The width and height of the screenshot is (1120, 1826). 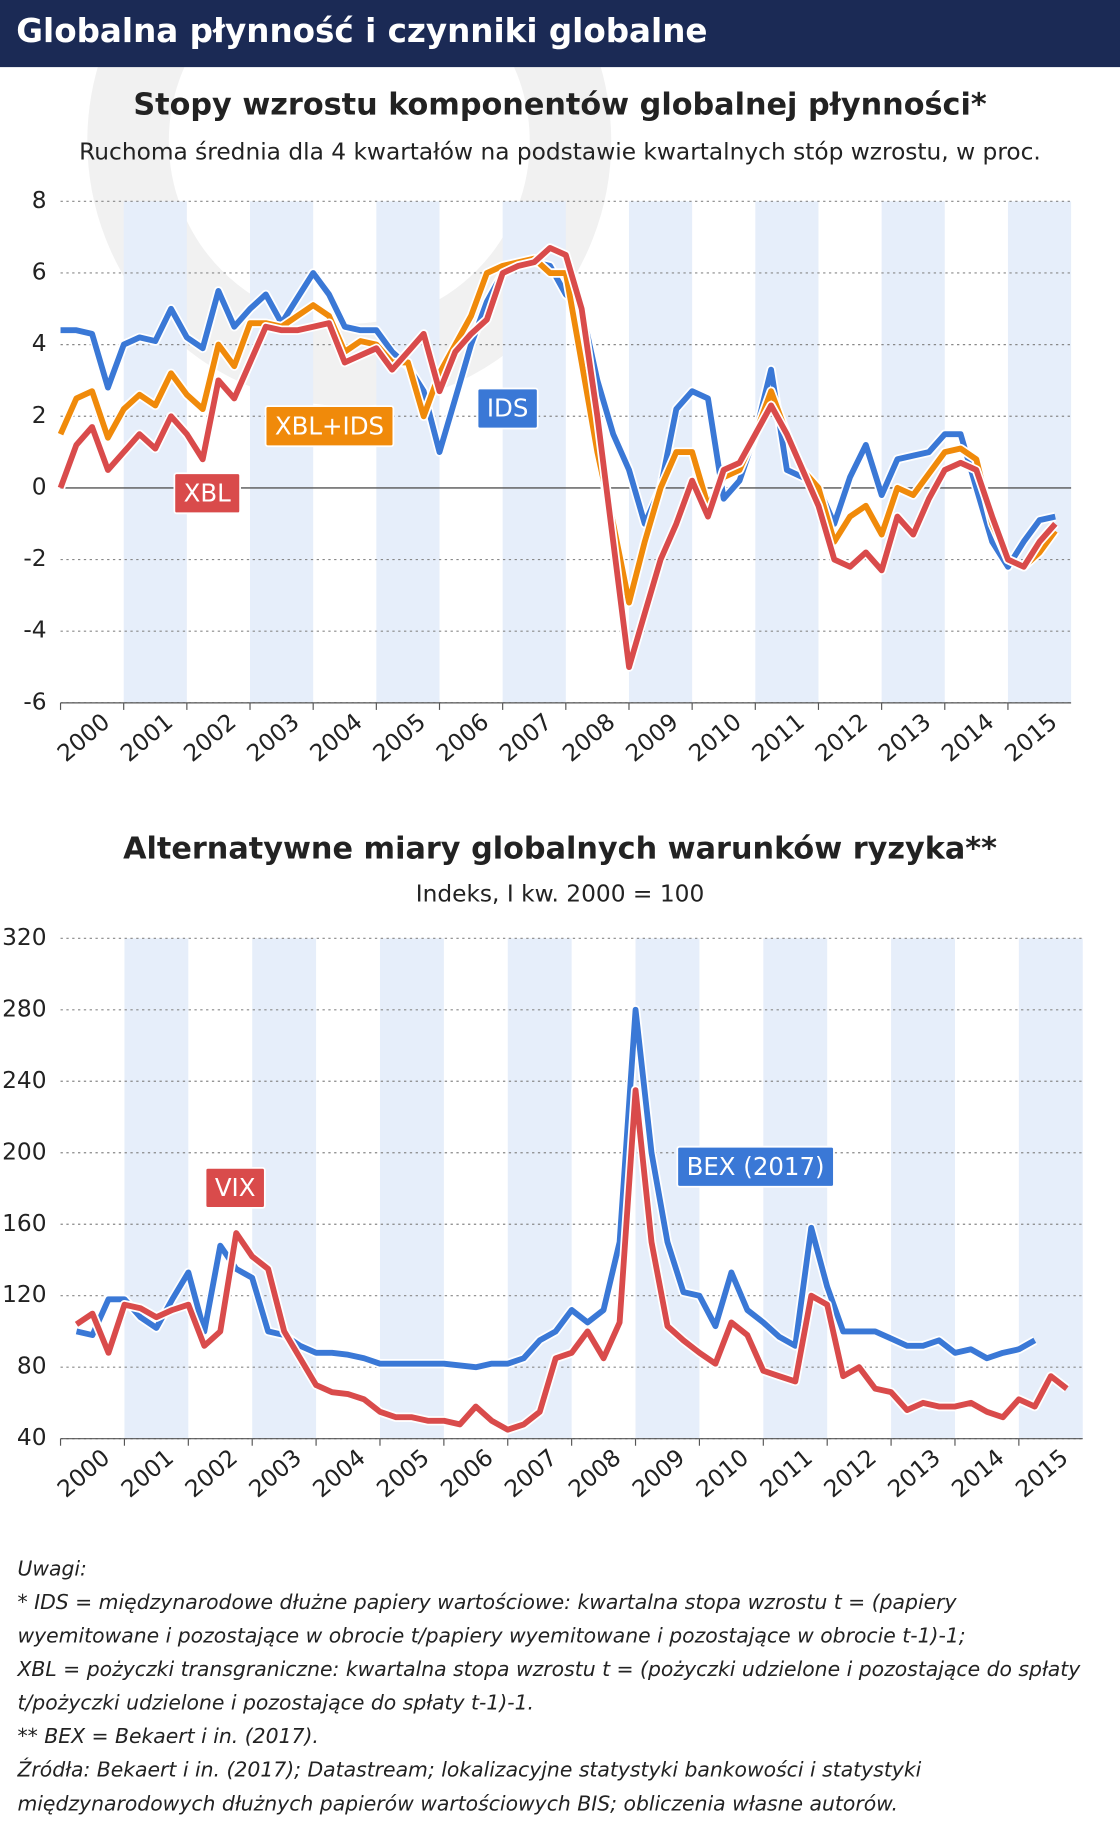 I want to click on y-tick-label: 200, so click(x=24, y=1151).